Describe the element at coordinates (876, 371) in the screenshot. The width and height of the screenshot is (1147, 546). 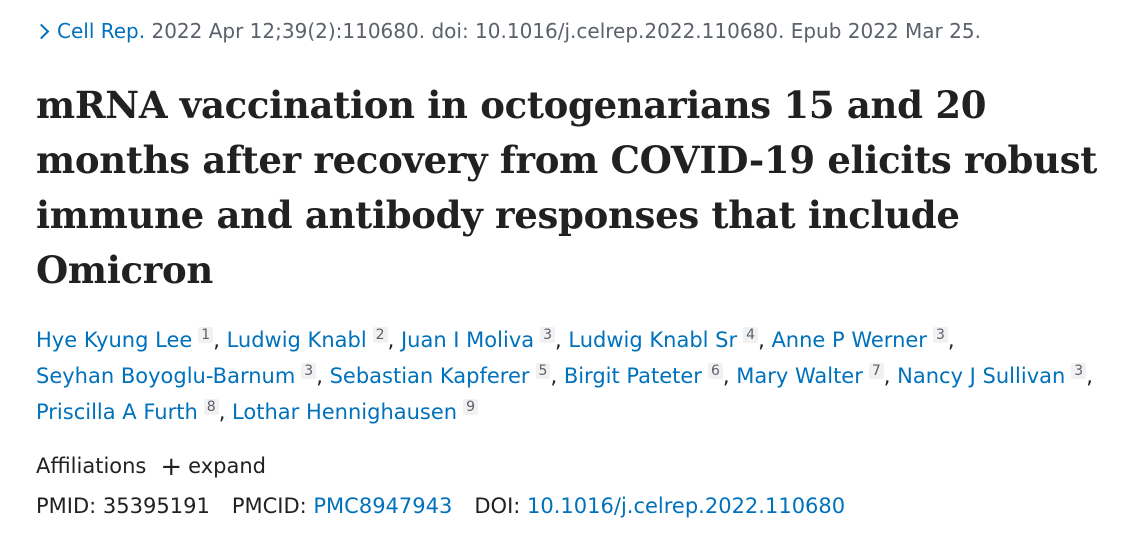
I see `affiliation-number: 7` at that location.